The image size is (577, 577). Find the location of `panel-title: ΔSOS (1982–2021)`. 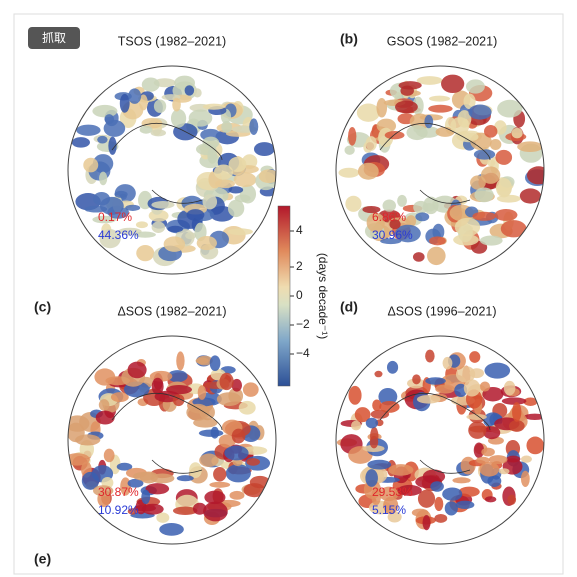

panel-title: ΔSOS (1982–2021) is located at coordinates (171, 311).